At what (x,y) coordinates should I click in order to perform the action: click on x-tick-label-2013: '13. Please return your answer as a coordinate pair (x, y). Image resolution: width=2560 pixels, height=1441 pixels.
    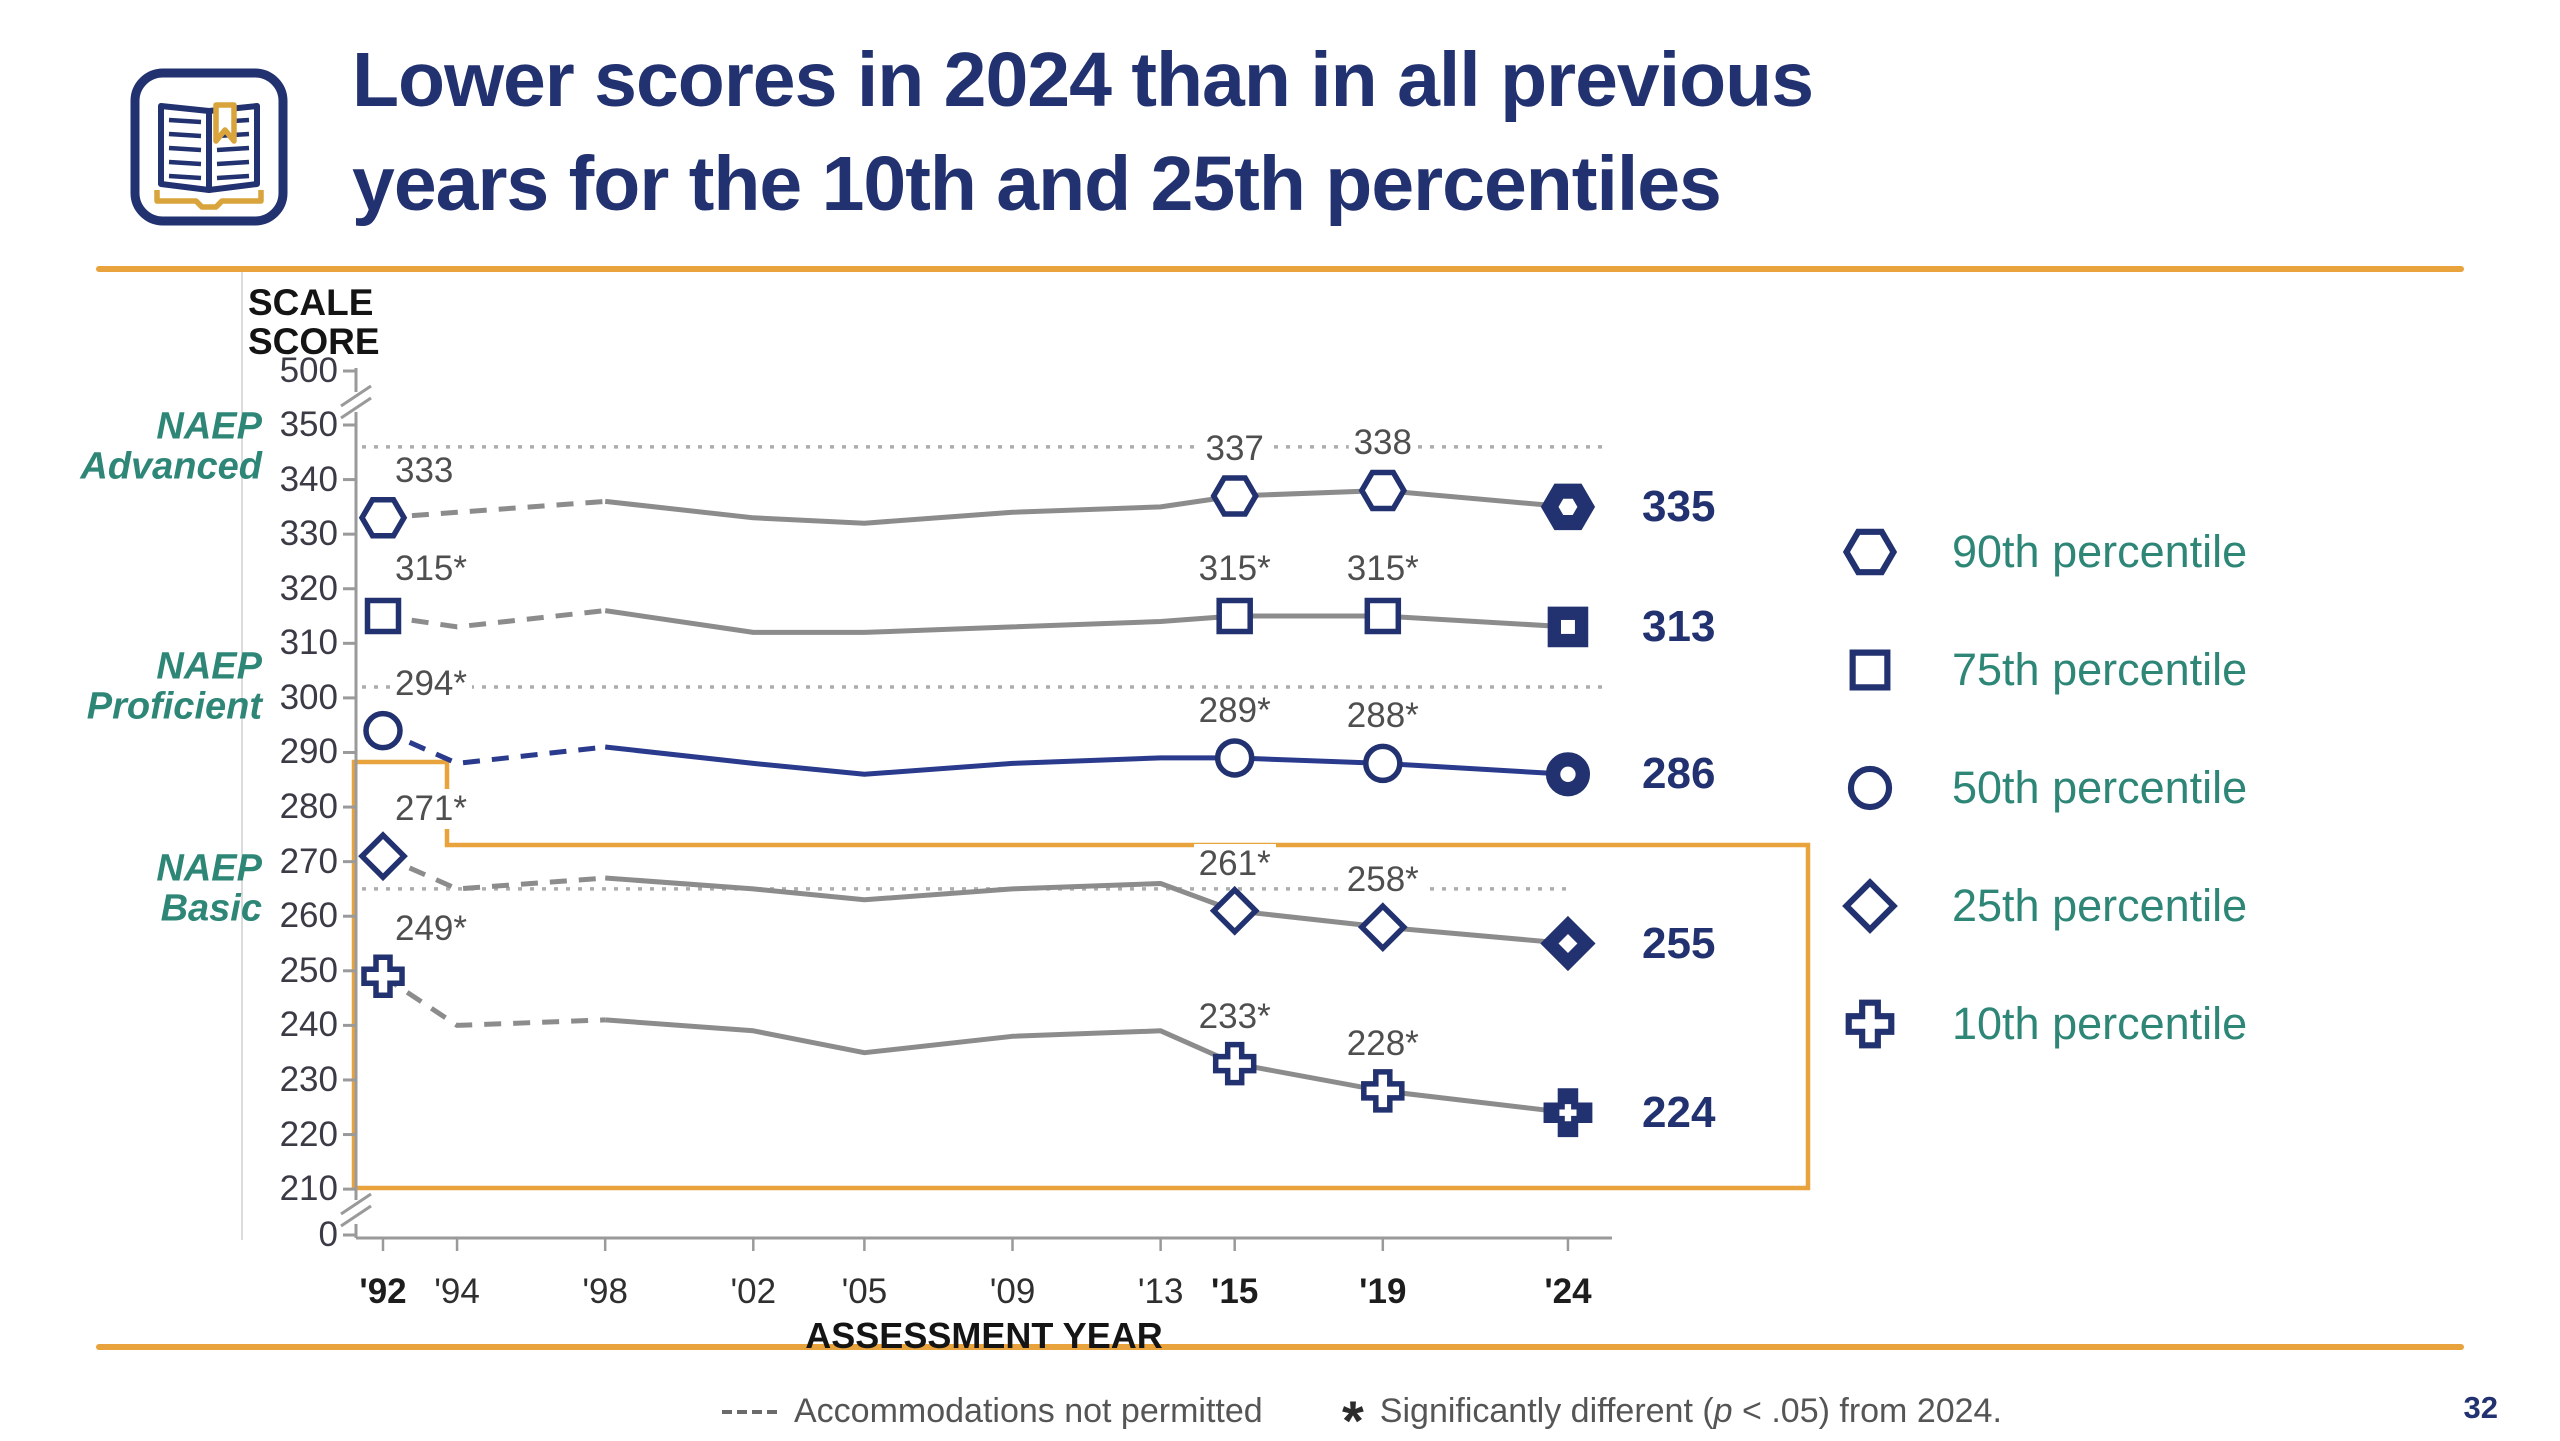
    Looking at the image, I should click on (1160, 1291).